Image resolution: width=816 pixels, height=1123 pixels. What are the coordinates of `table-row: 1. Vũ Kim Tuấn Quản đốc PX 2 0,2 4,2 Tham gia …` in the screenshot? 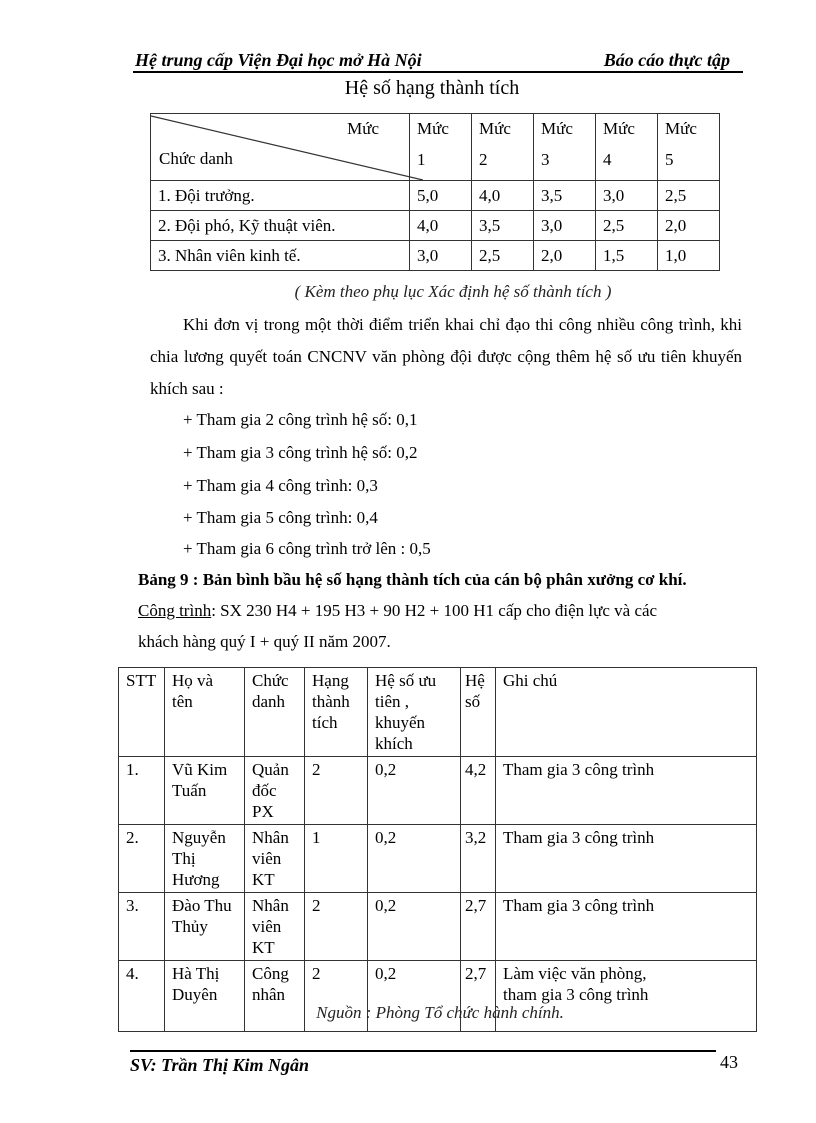 It's located at (437, 790).